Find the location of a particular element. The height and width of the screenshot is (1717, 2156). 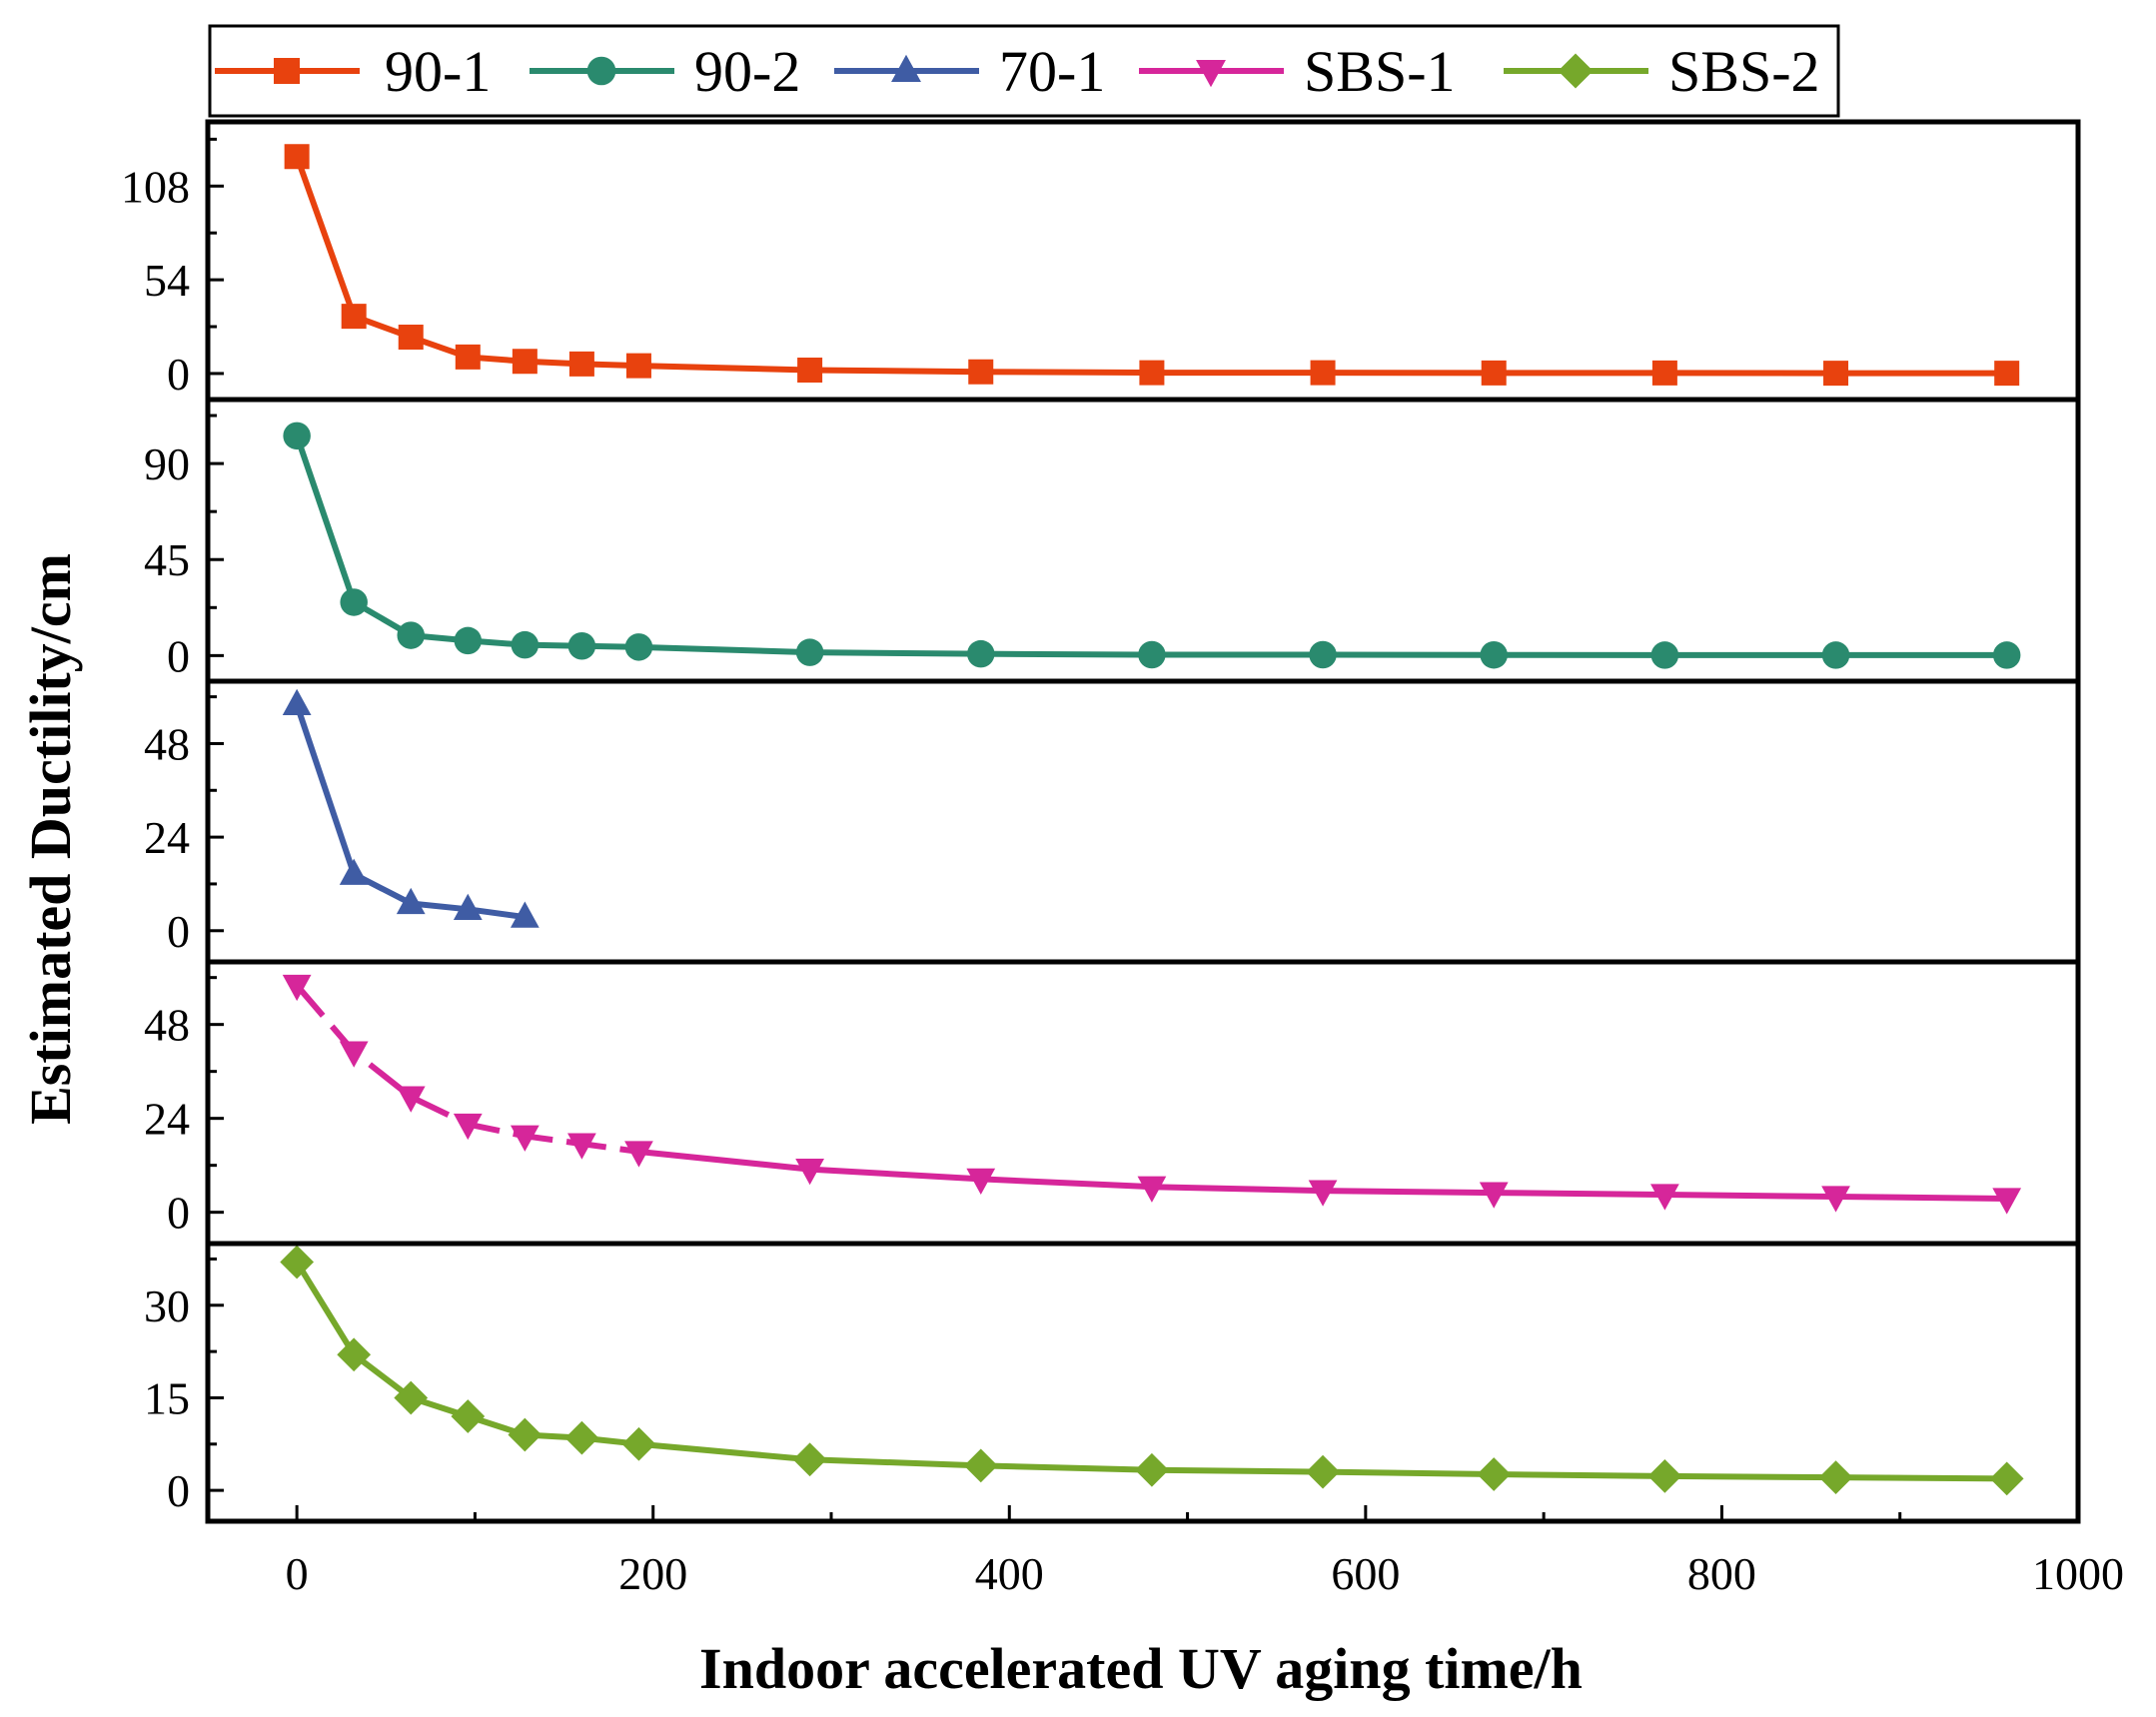

x-tick-label: 800 is located at coordinates (1721, 1574).